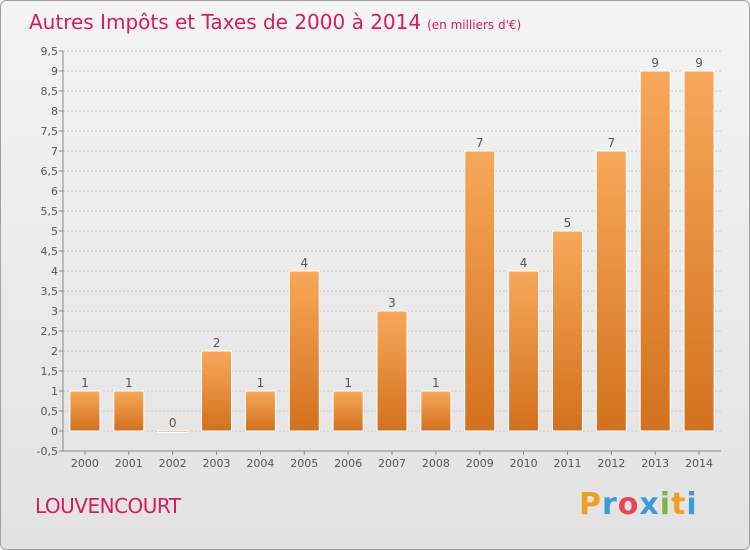 The width and height of the screenshot is (750, 550). Describe the element at coordinates (54, 391) in the screenshot. I see `y-tick-label: 1` at that location.